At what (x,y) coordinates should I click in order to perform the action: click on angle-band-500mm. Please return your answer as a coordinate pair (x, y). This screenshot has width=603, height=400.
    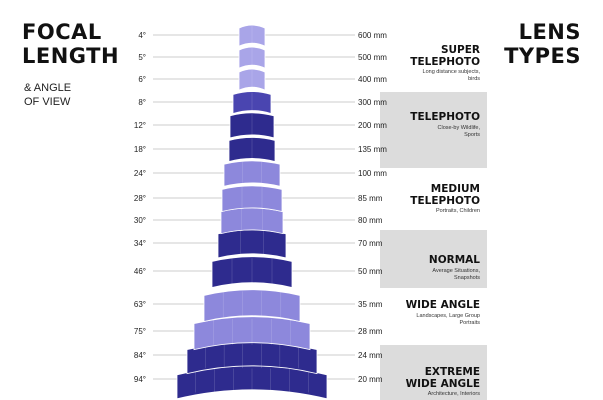
    Looking at the image, I should click on (252, 57).